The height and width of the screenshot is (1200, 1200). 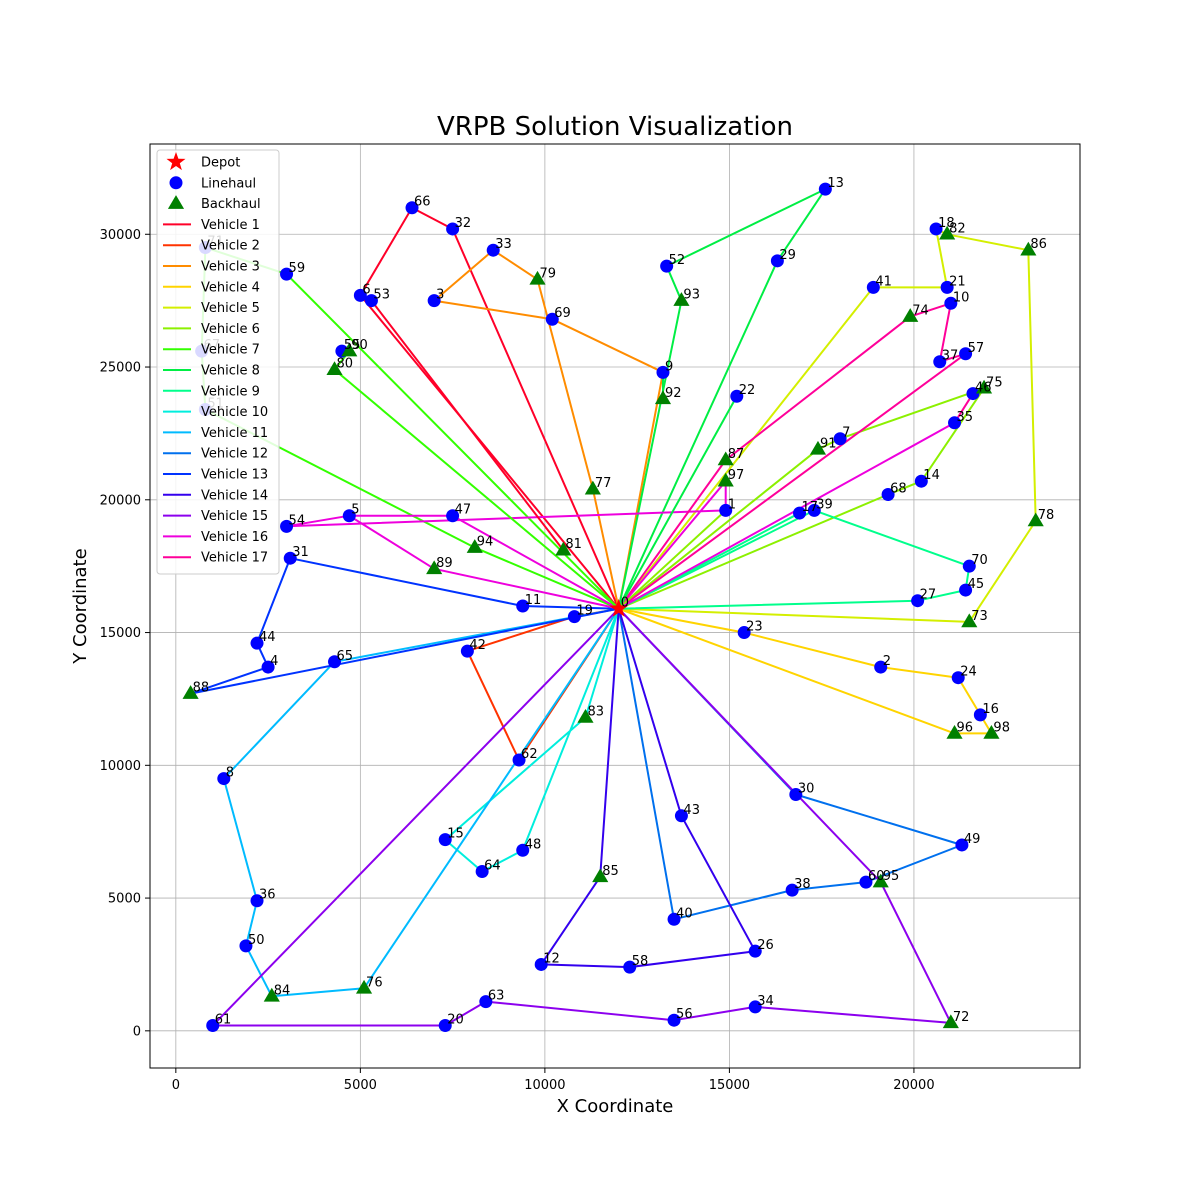 I want to click on node-label: 41, so click(x=883, y=281).